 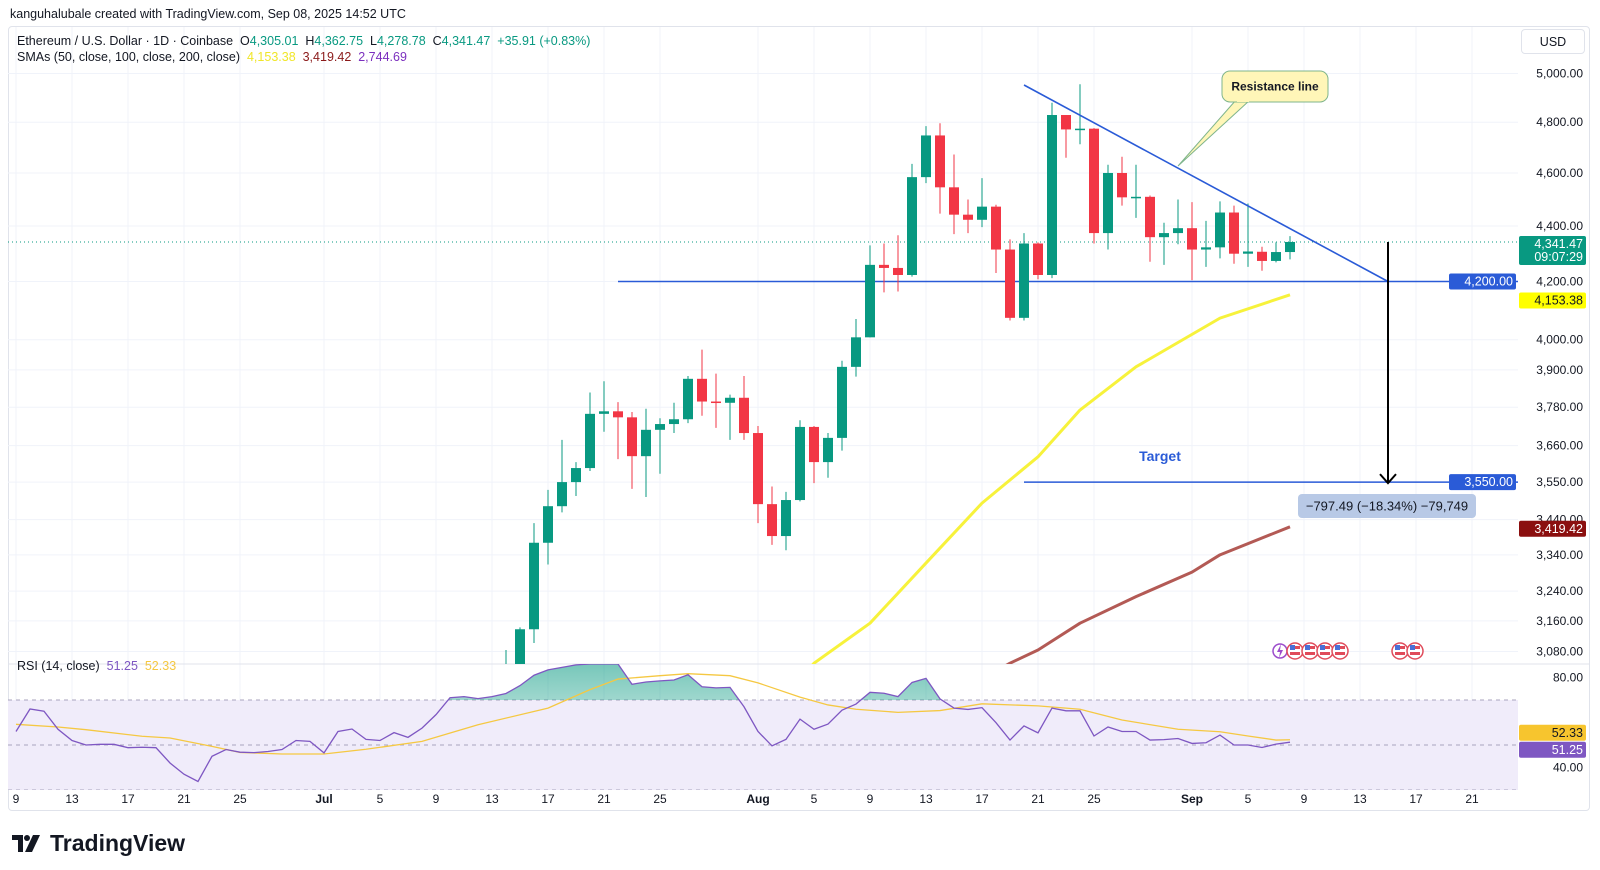 I want to click on sma200-value: 2,744.69, so click(x=382, y=57).